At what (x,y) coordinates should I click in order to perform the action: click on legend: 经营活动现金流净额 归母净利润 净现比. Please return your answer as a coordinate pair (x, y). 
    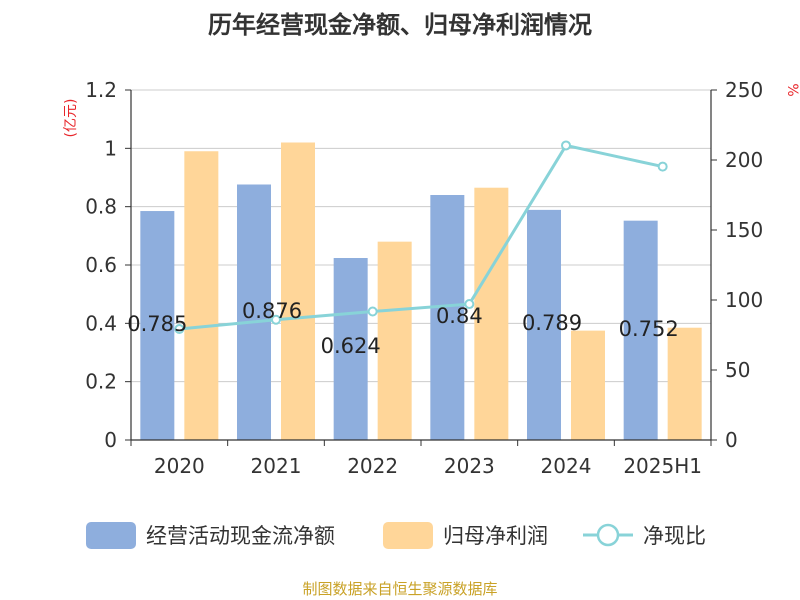
    Looking at the image, I should click on (396, 535).